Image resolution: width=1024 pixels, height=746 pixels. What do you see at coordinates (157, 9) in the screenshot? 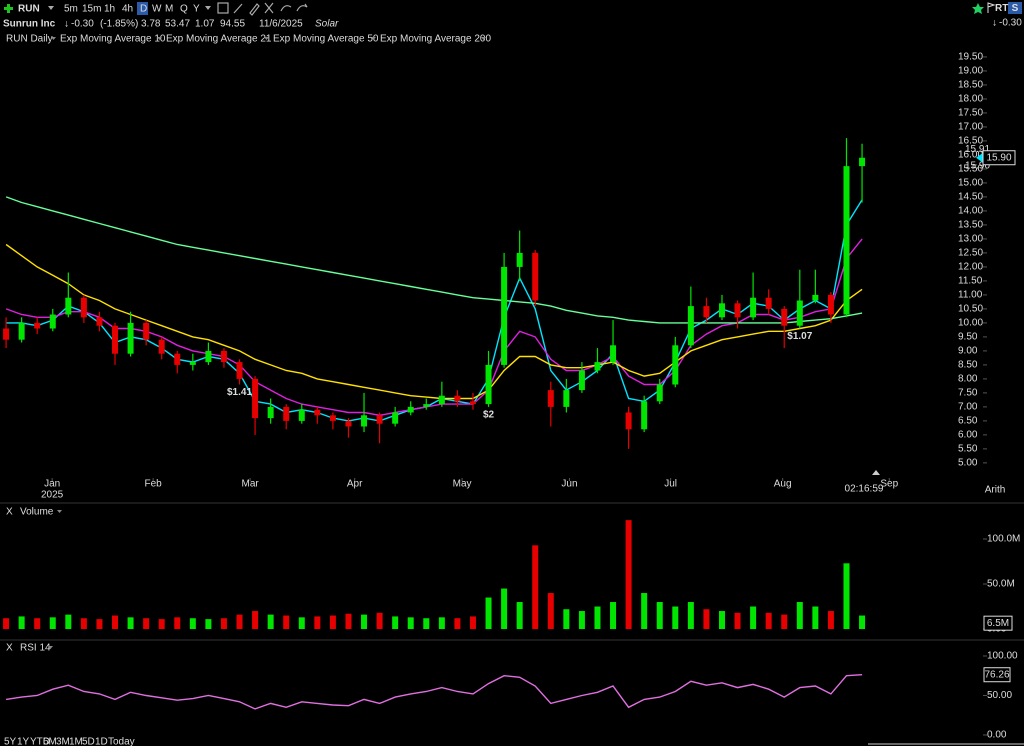
I see `timeframe: W` at bounding box center [157, 9].